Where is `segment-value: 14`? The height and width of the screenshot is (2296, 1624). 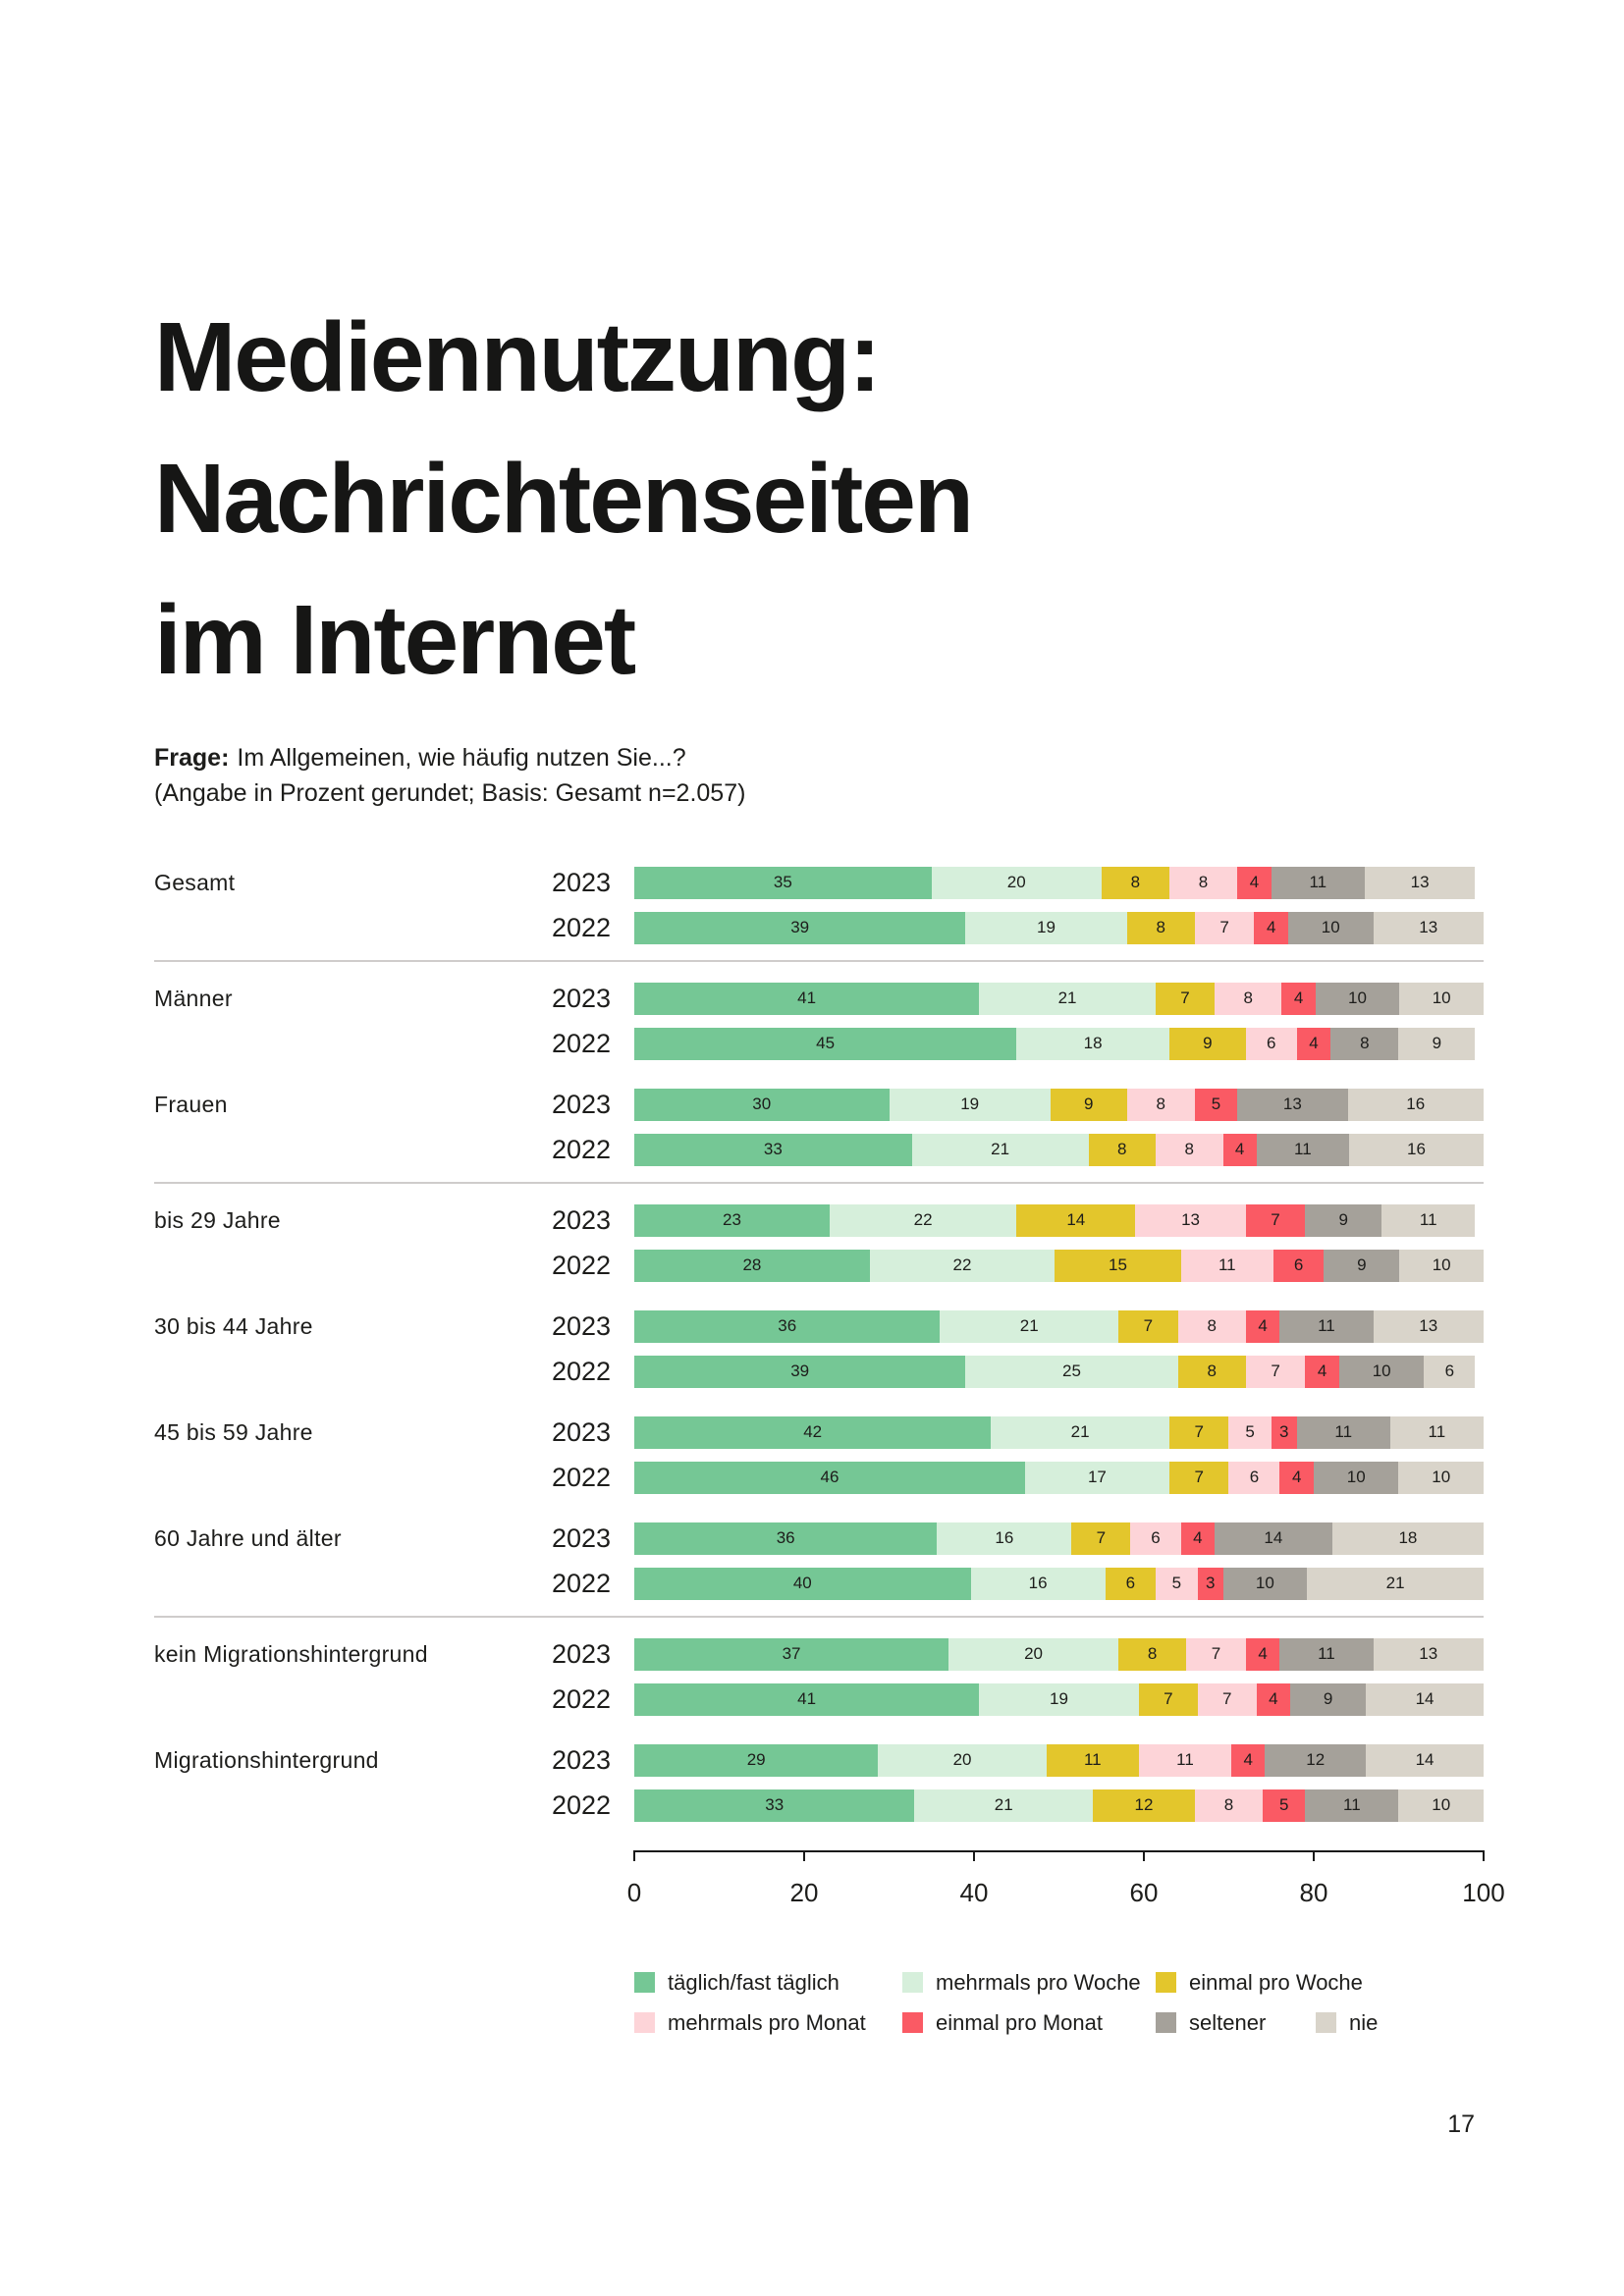
segment-value: 14 is located at coordinates (1425, 1759).